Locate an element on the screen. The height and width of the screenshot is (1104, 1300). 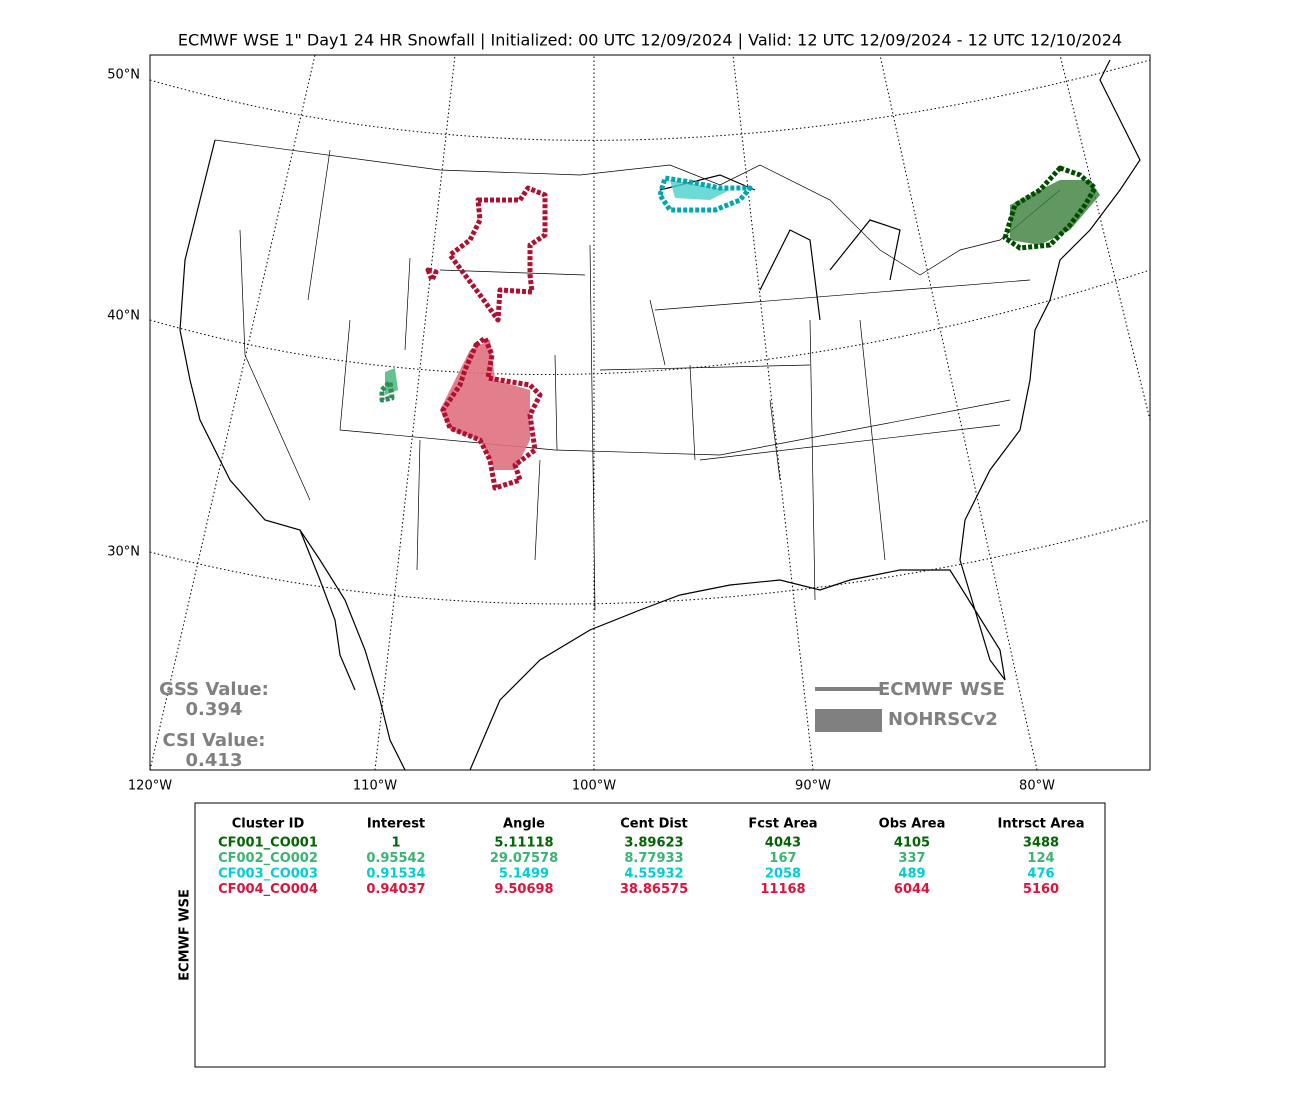
table-cell: 2058 is located at coordinates (783, 874).